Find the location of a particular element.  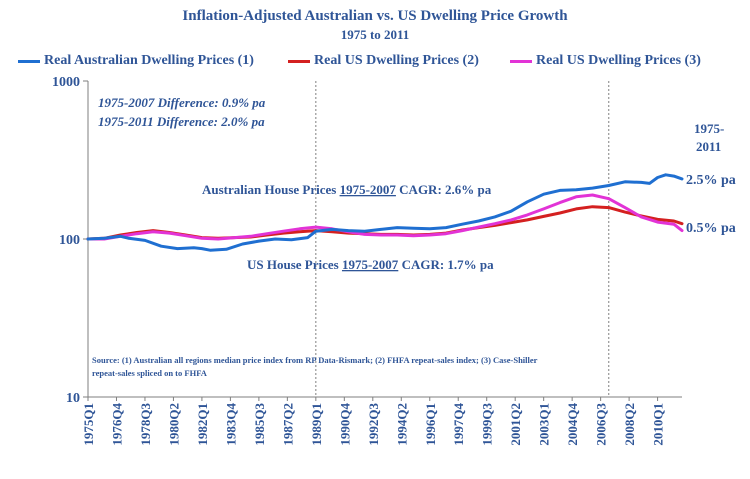

legend-swatch-australian is located at coordinates (29, 61).